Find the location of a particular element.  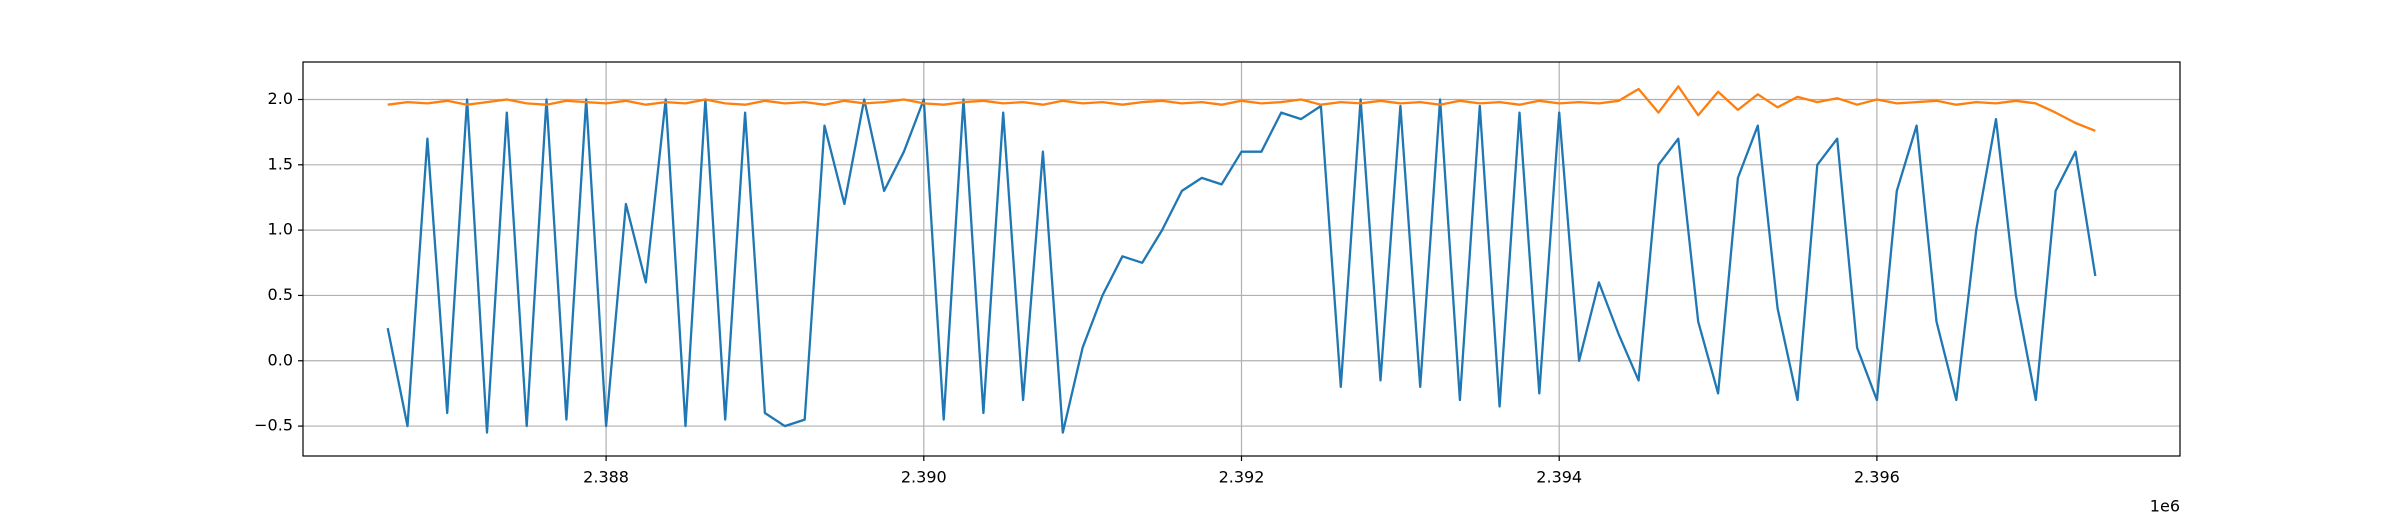

y-tick-label: −0.5 is located at coordinates (273, 425).